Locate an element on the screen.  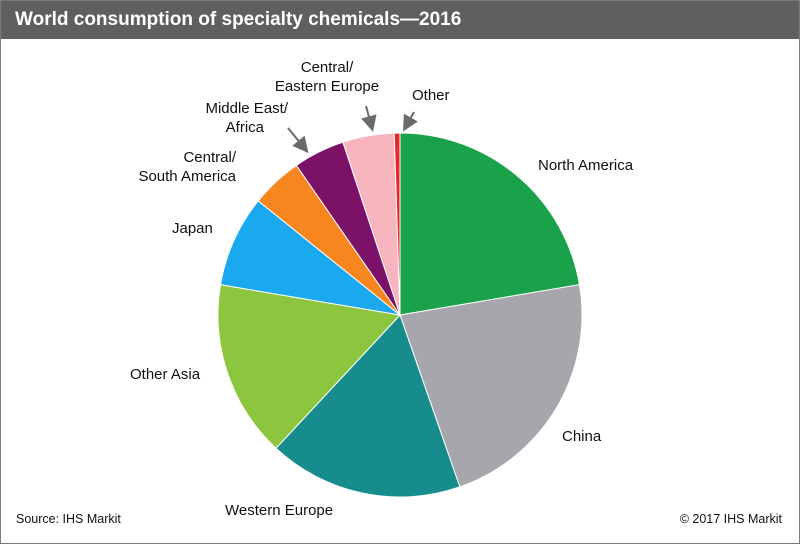
label-china: China is located at coordinates (582, 436).